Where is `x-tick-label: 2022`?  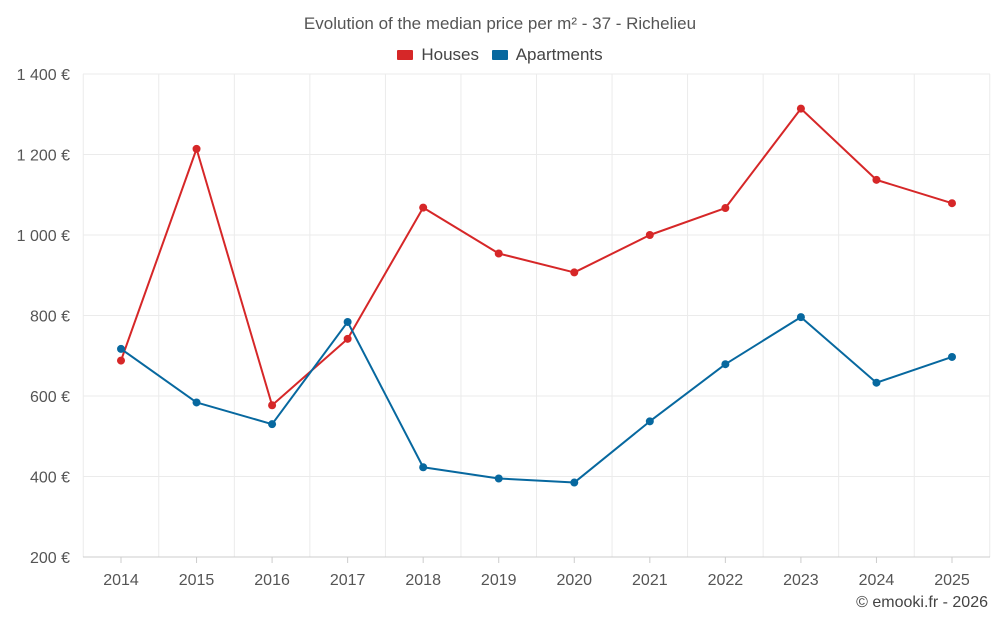
x-tick-label: 2022 is located at coordinates (726, 580).